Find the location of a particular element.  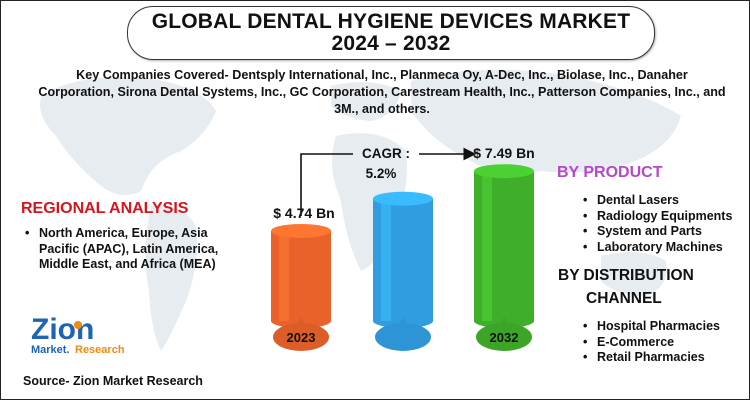

zion-logo: Zion Market. Research is located at coordinates (78, 334).